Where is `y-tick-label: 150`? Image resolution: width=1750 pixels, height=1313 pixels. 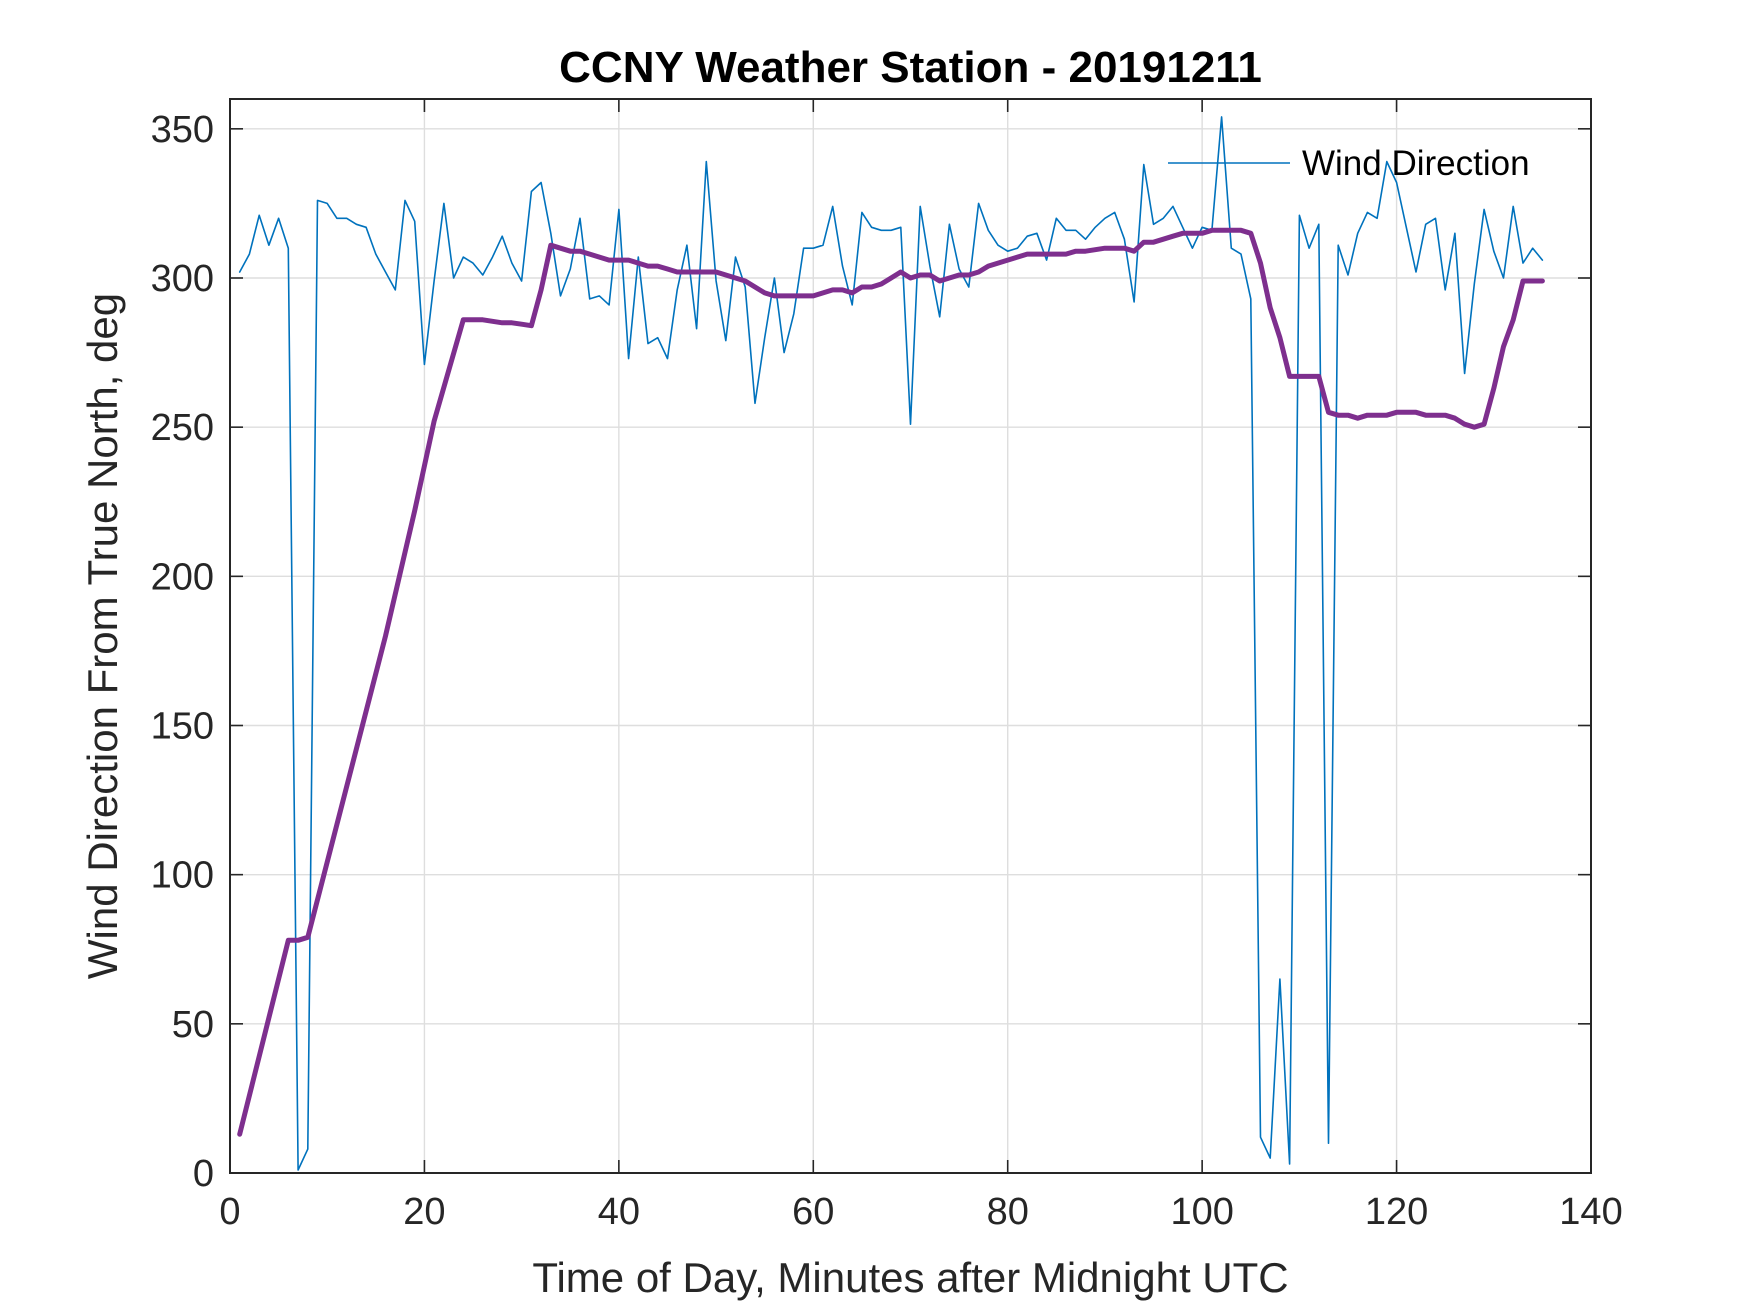
y-tick-label: 150 is located at coordinates (182, 727).